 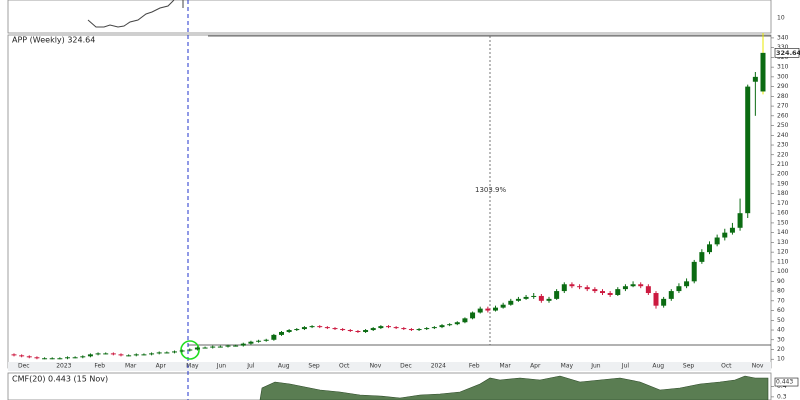 I want to click on y-tick-label: 240, so click(x=783, y=135).